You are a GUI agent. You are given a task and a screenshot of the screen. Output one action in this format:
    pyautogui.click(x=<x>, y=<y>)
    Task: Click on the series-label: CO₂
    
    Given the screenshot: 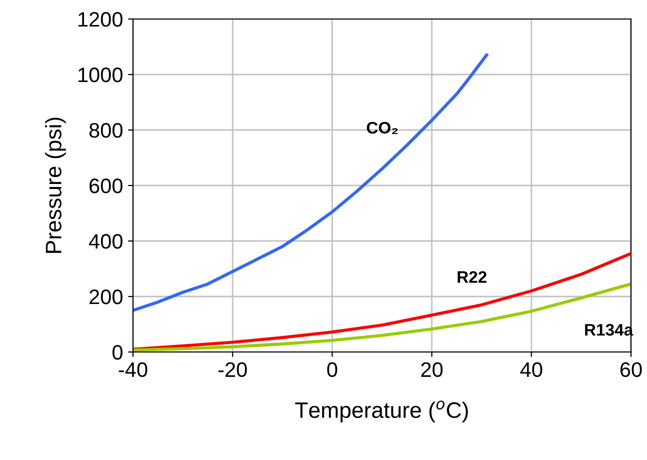 What is the action you would take?
    pyautogui.click(x=382, y=128)
    